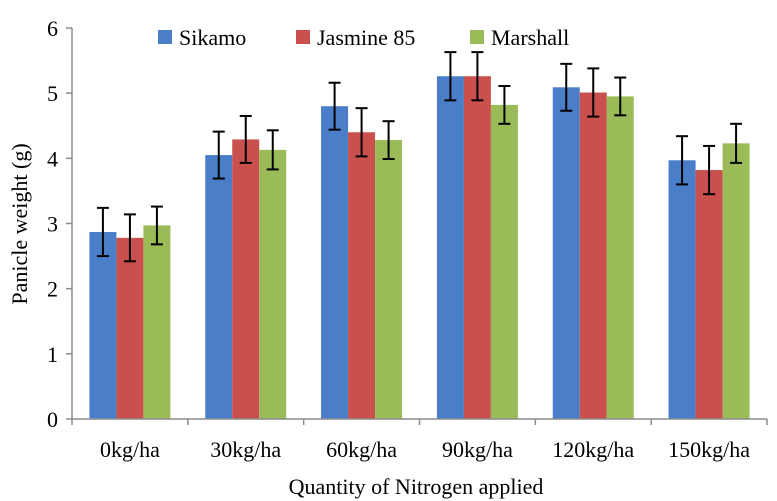 The height and width of the screenshot is (501, 777). I want to click on y-tick-label: 5, so click(52, 93).